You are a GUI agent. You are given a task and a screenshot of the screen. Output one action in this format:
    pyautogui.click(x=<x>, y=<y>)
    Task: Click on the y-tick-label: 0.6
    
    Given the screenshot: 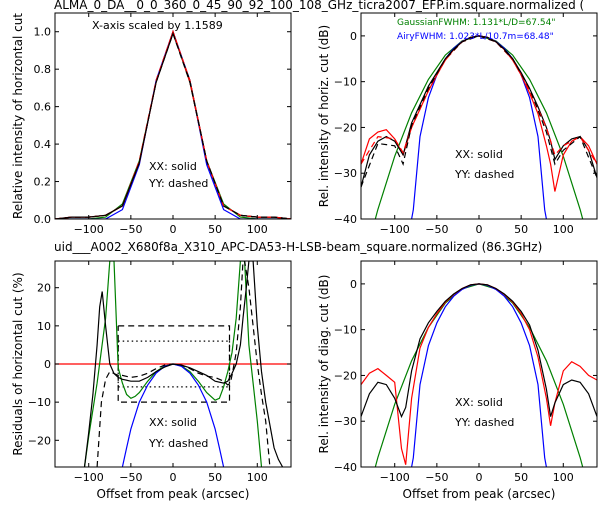 What is the action you would take?
    pyautogui.click(x=43, y=107)
    